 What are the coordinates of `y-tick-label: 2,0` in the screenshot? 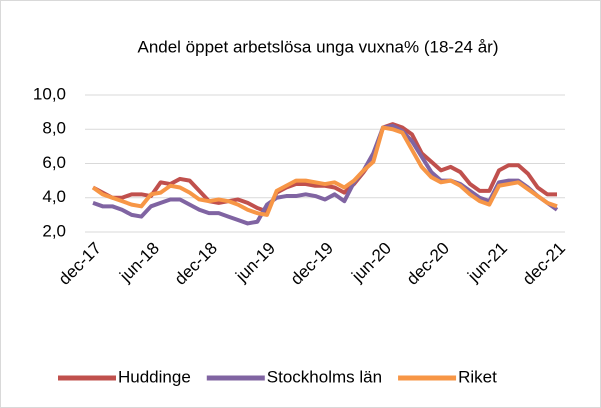 It's located at (54, 230).